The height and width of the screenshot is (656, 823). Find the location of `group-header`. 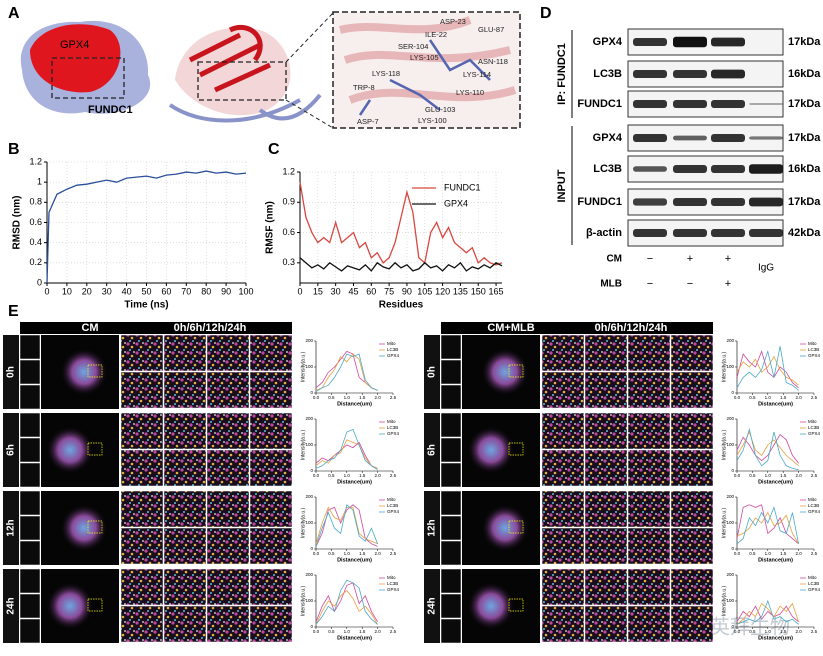

group-header is located at coordinates (577, 328).